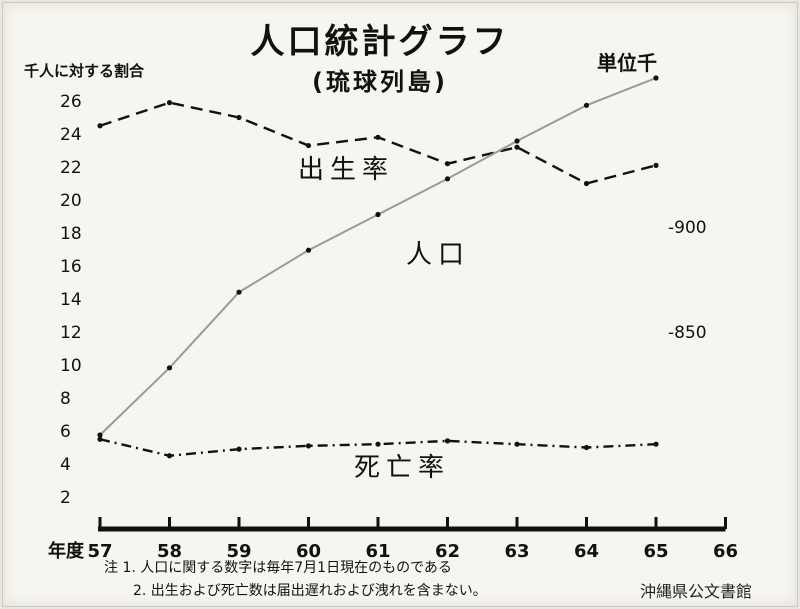  Describe the element at coordinates (380, 82) in the screenshot. I see `chart-subtitle: (琉球列島)` at that location.